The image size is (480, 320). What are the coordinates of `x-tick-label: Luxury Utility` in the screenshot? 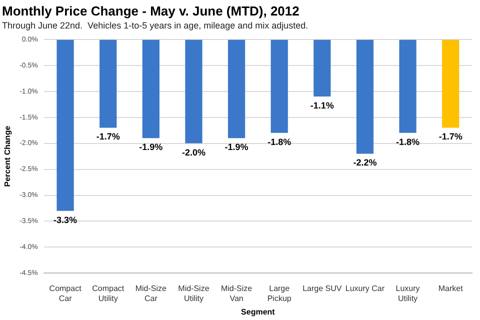 It's located at (408, 293).